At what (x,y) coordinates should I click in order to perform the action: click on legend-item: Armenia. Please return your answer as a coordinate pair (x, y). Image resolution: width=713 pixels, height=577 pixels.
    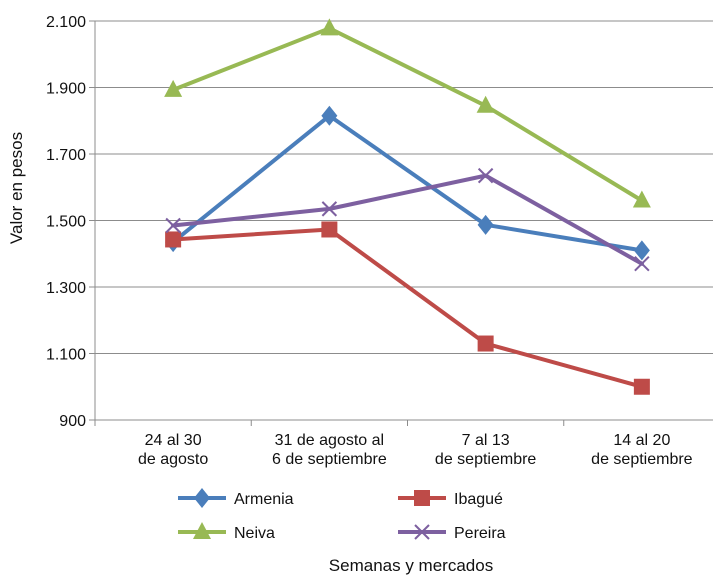
    Looking at the image, I should click on (236, 498).